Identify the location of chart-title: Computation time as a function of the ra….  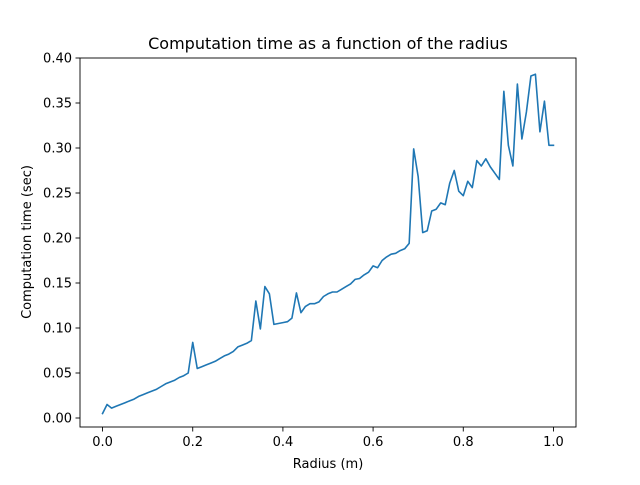
(328, 43).